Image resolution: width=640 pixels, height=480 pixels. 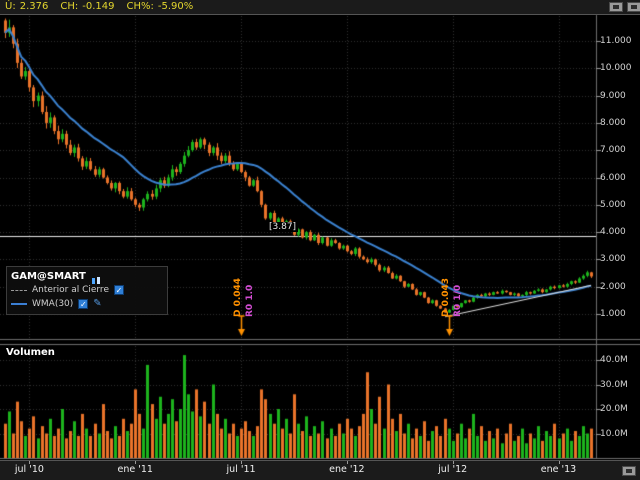 I want to click on instrument-title: GAM@SMART, so click(x=48, y=276).